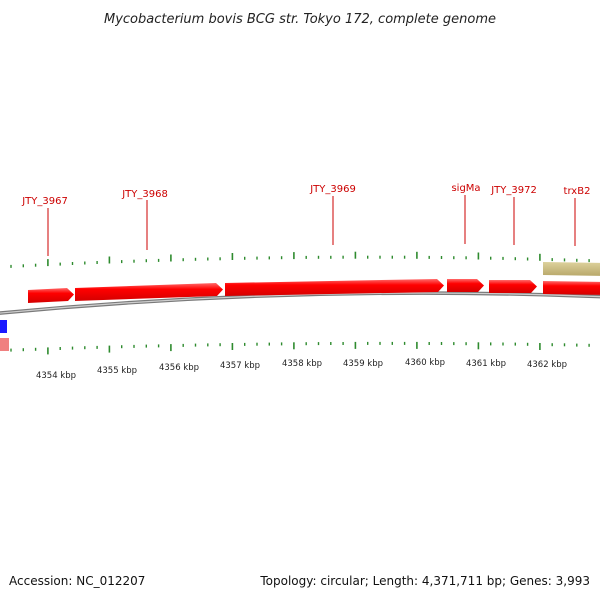 The width and height of the screenshot is (600, 600). Describe the element at coordinates (240, 366) in the screenshot. I see `scale-label: 4357 kbp` at that location.